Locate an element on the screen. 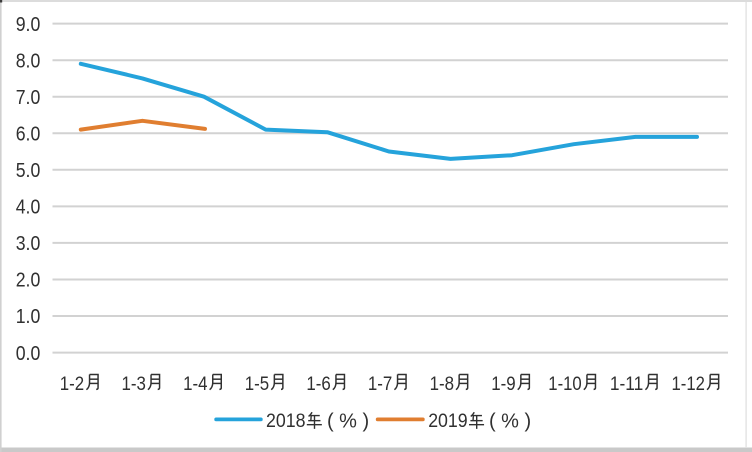  svg-text: 1-6 is located at coordinates (318, 384).